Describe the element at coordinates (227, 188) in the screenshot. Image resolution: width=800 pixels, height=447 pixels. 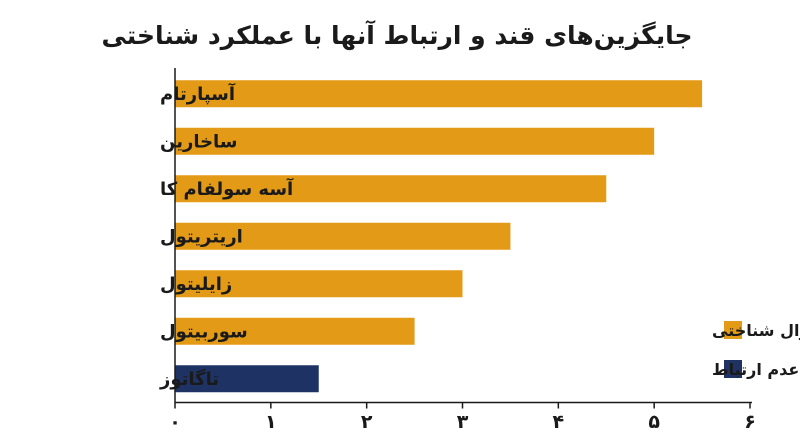
I see `category-label: آسه سولفام کا` at that location.